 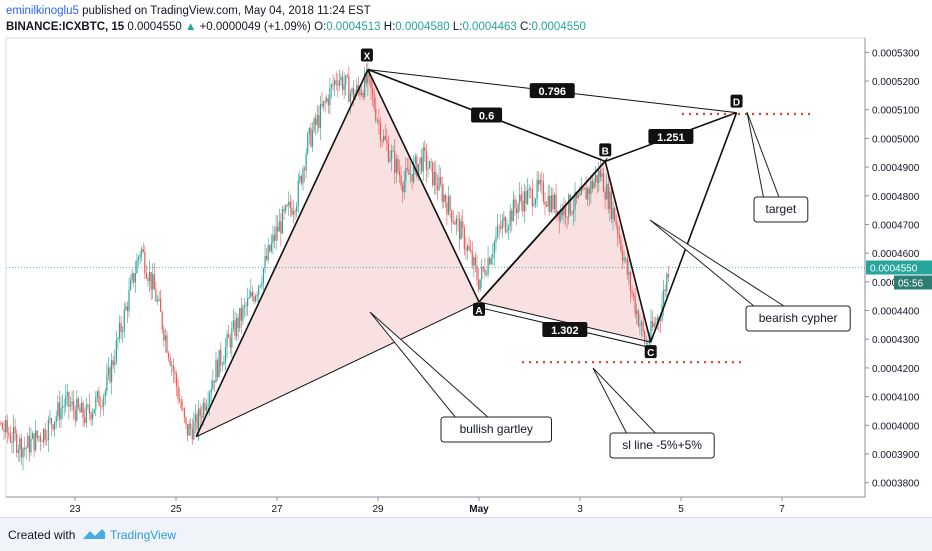 What do you see at coordinates (378, 509) in the screenshot?
I see `x-tick-label: 29` at bounding box center [378, 509].